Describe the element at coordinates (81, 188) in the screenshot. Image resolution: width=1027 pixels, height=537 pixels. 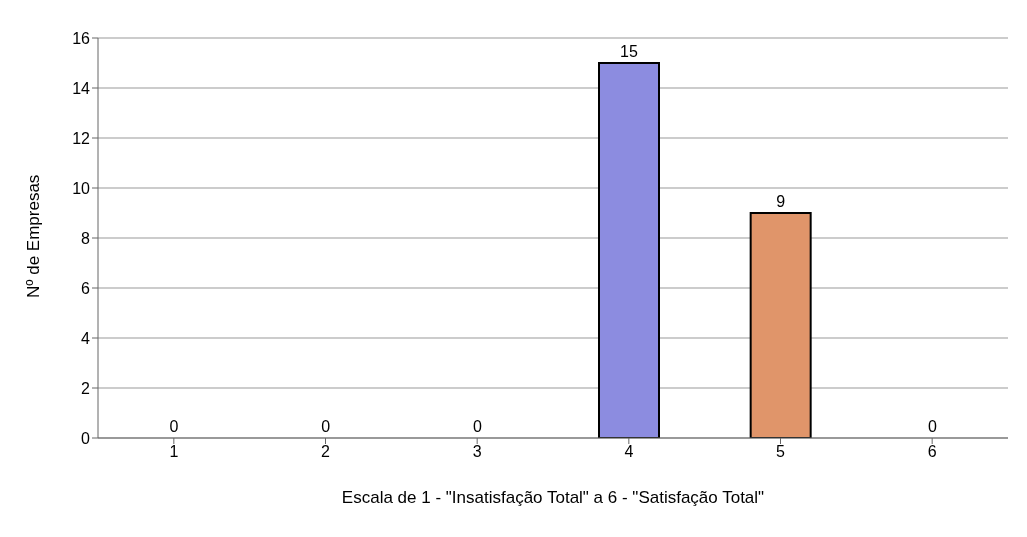
I see `y-tick-label: 10` at that location.